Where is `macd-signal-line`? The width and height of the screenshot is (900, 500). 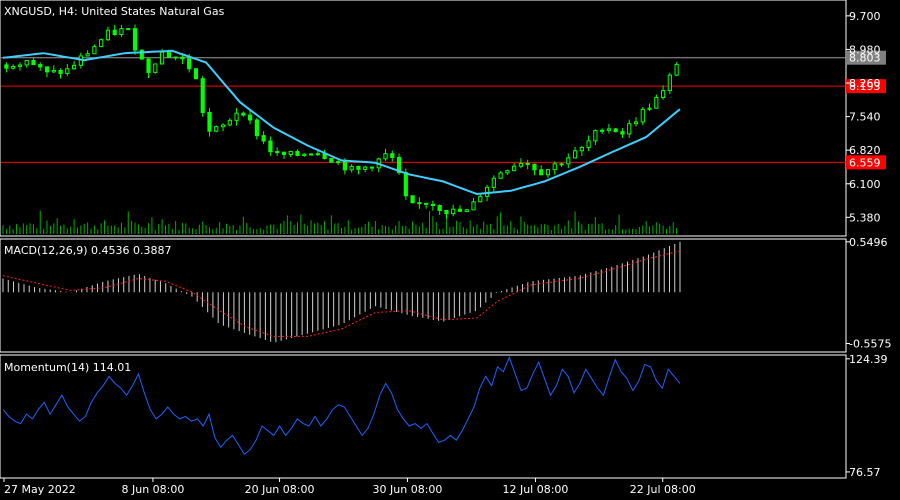
macd-signal-line is located at coordinates (341, 293).